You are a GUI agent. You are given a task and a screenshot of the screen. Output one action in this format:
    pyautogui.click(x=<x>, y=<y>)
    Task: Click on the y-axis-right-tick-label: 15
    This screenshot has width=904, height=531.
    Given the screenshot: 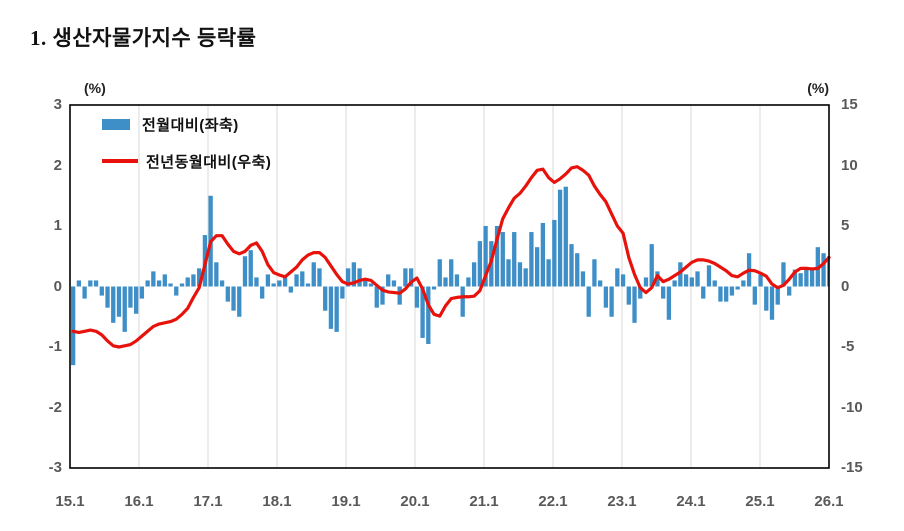 What is the action you would take?
    pyautogui.click(x=849, y=104)
    